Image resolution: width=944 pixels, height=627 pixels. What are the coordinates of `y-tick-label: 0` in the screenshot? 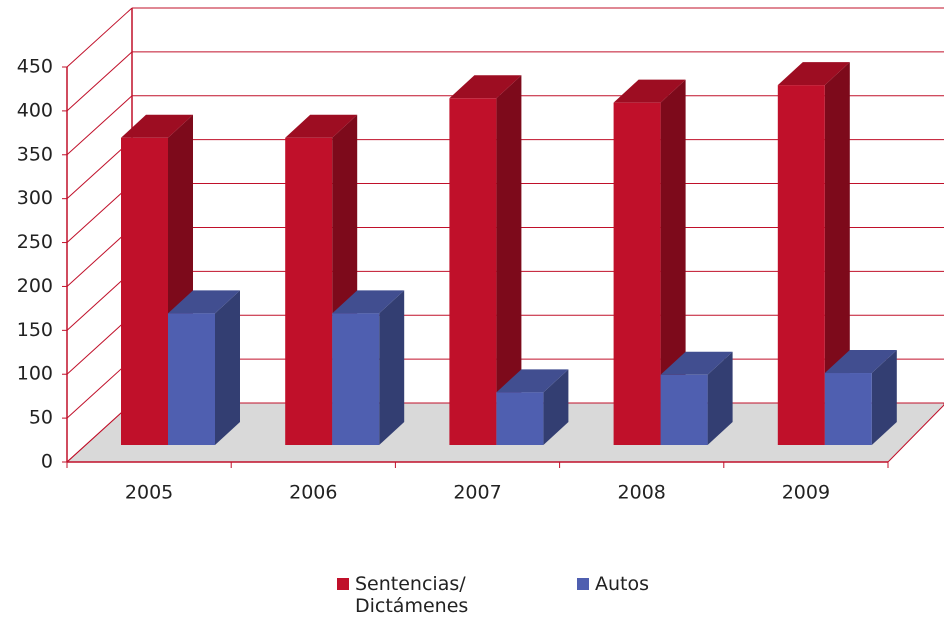 It's located at (47, 462).